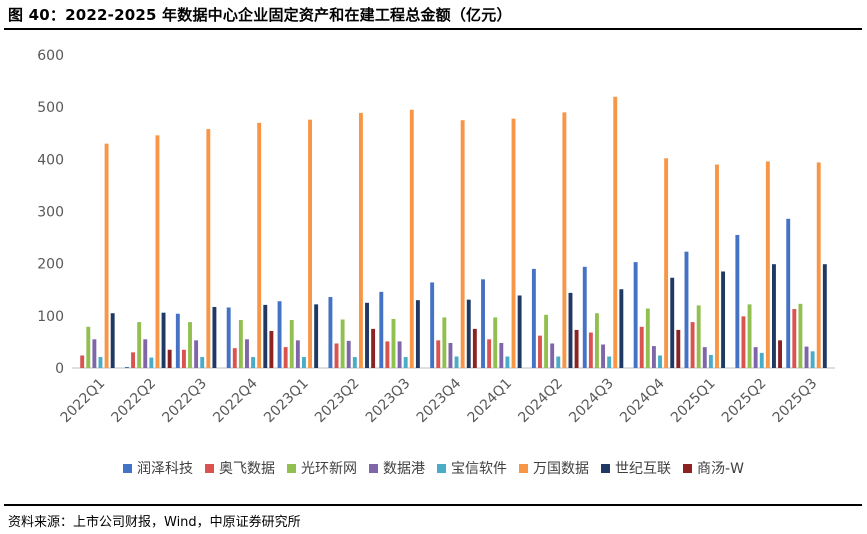  I want to click on bar-数据港-2023Q4, so click(450, 355).